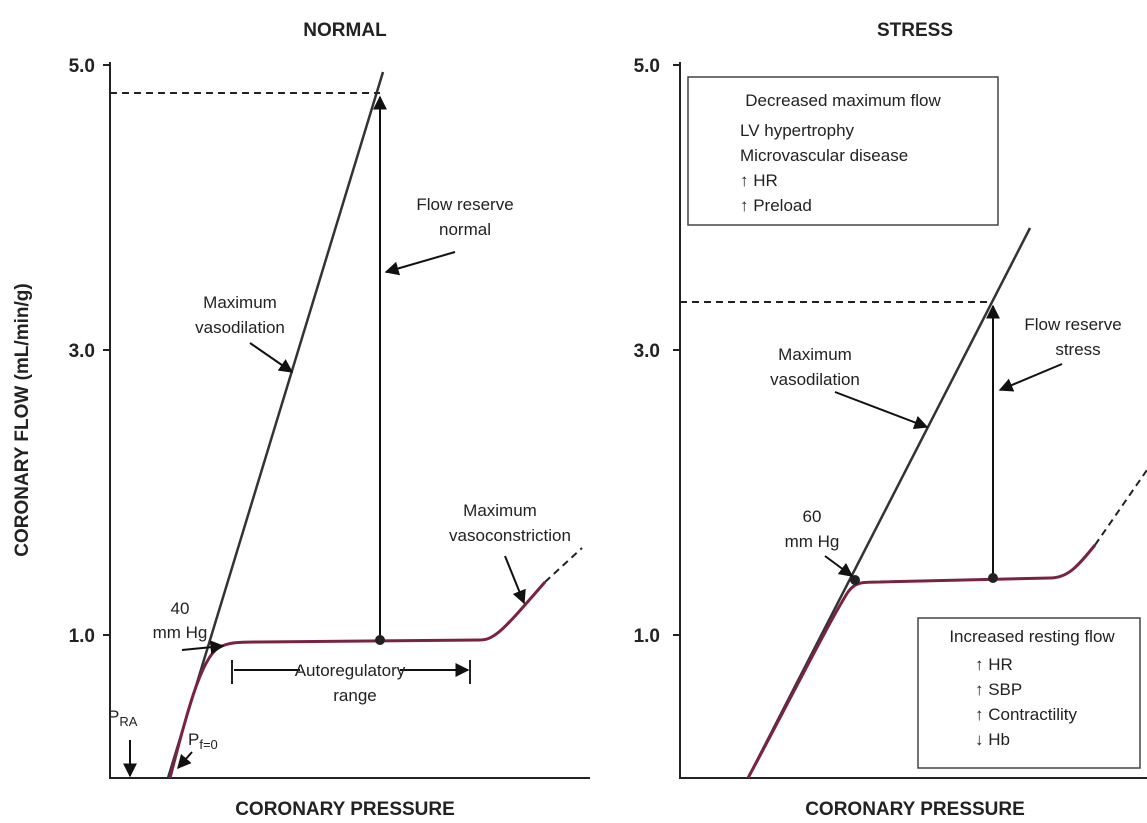 Image resolution: width=1147 pixels, height=823 pixels. What do you see at coordinates (915, 30) in the screenshot?
I see `panel-title: STRESS` at bounding box center [915, 30].